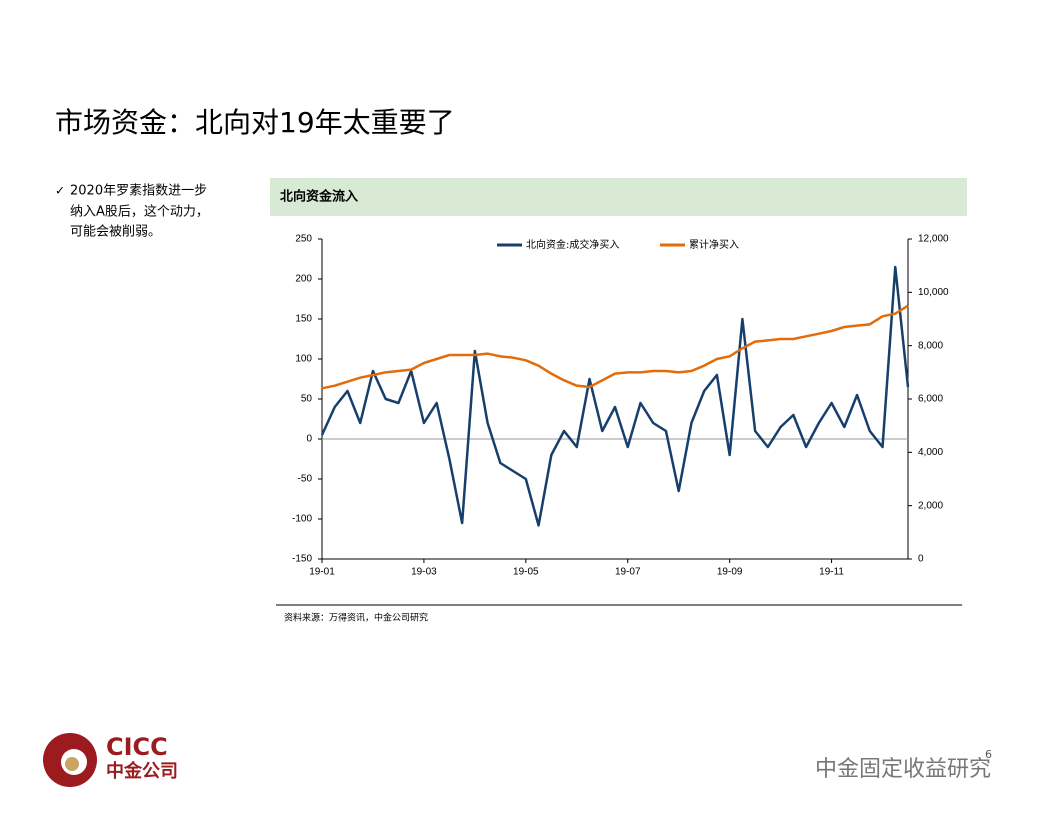  I want to click on y-tick-label: -100, so click(302, 519).